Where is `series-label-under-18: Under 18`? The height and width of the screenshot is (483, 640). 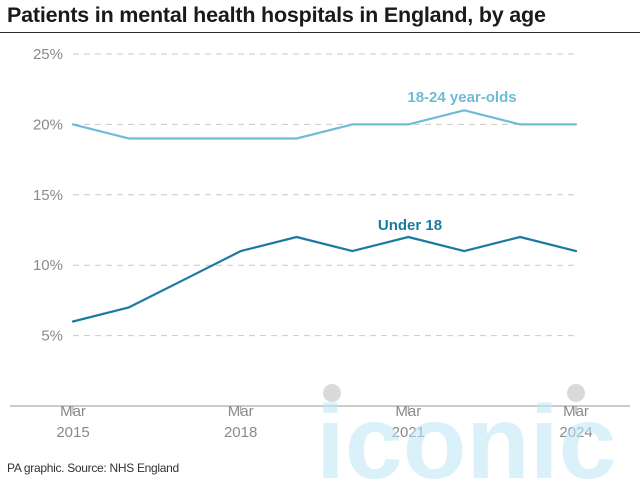
series-label-under-18: Under 18 is located at coordinates (410, 225).